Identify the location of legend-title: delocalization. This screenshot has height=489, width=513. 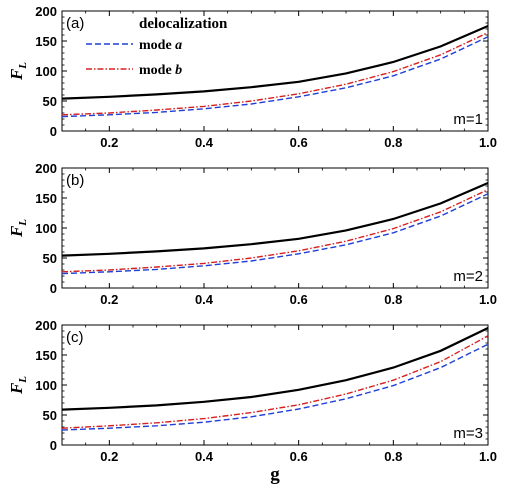
(183, 24).